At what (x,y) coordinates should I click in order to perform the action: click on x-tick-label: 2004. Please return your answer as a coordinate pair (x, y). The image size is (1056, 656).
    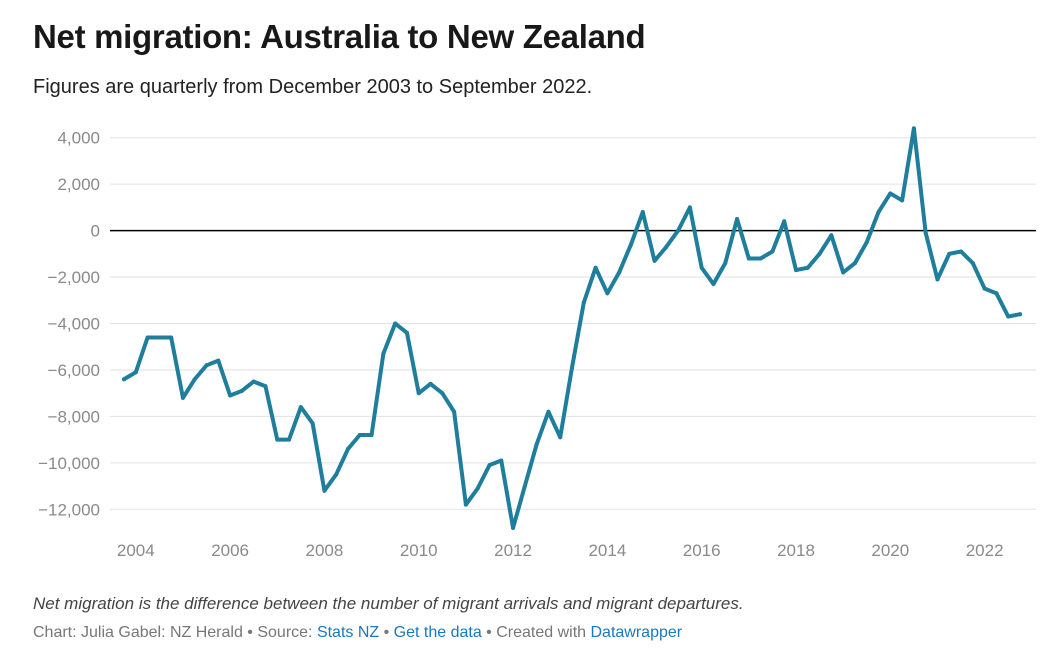
    Looking at the image, I should click on (136, 550).